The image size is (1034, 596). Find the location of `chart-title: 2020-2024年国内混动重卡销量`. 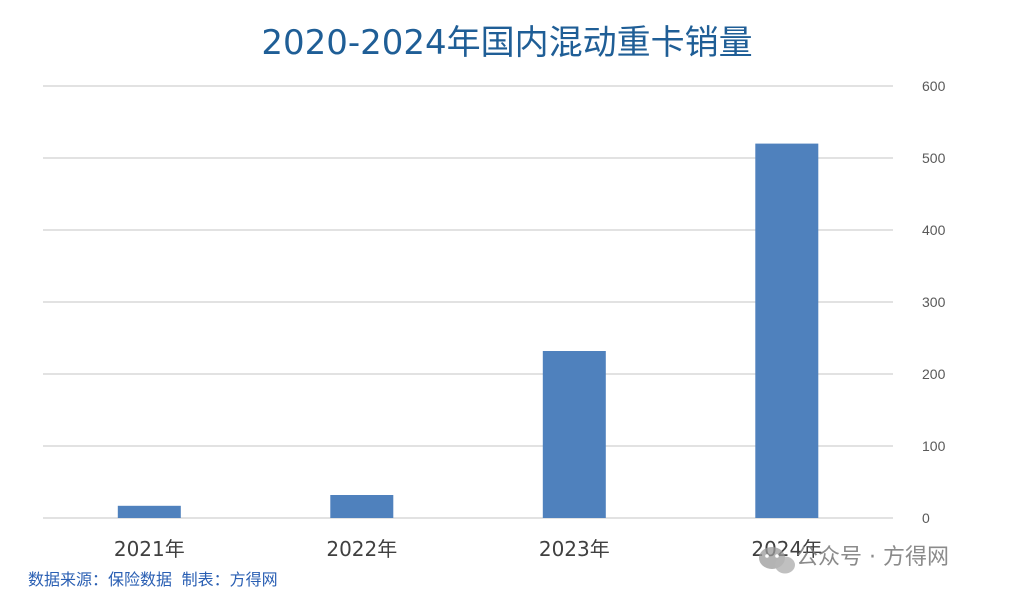

chart-title: 2020-2024年国内混动重卡销量 is located at coordinates (506, 43).